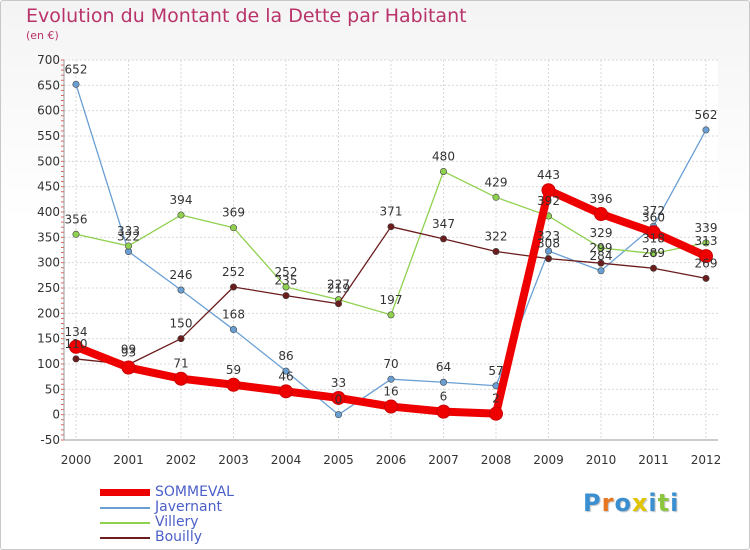 The height and width of the screenshot is (550, 750). I want to click on logo-letter: P, so click(592, 503).